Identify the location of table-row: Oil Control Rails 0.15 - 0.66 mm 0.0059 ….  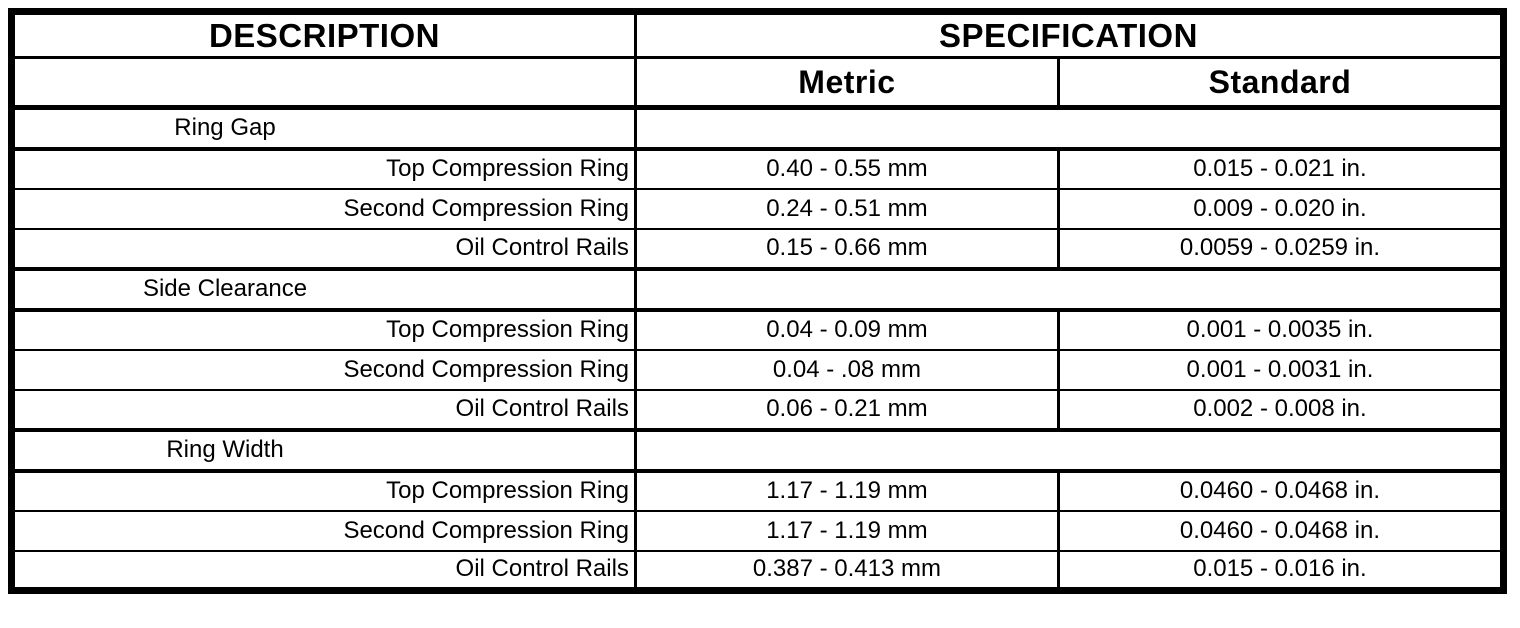
(757, 248).